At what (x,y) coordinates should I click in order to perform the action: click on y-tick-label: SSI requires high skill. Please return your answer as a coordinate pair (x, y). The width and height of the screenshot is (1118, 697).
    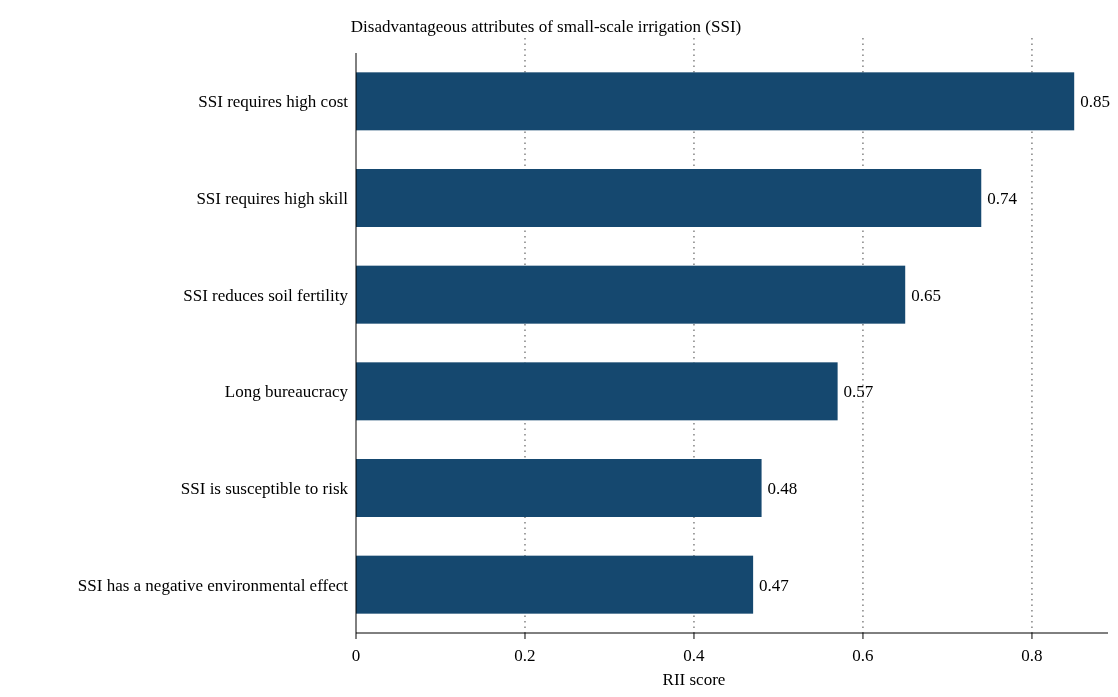
    Looking at the image, I should click on (272, 198).